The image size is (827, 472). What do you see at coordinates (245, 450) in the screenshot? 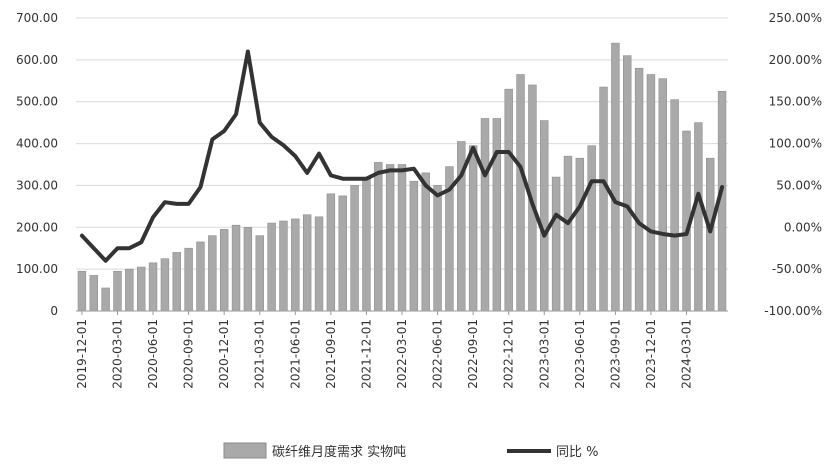
I see `legend-bar-swatch` at bounding box center [245, 450].